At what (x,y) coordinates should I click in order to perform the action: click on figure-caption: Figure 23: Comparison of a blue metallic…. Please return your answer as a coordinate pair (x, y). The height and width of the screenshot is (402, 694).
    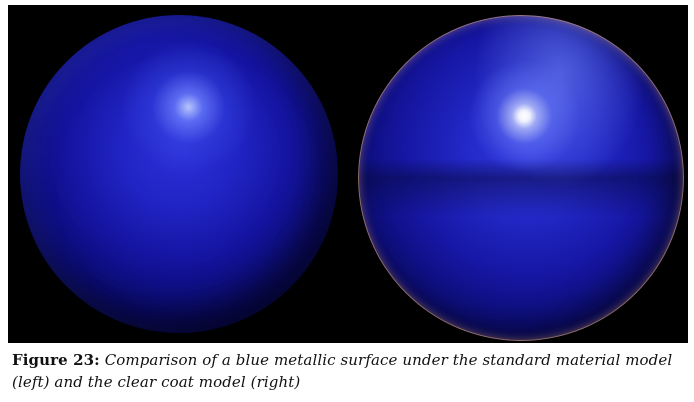
    Looking at the image, I should click on (350, 371).